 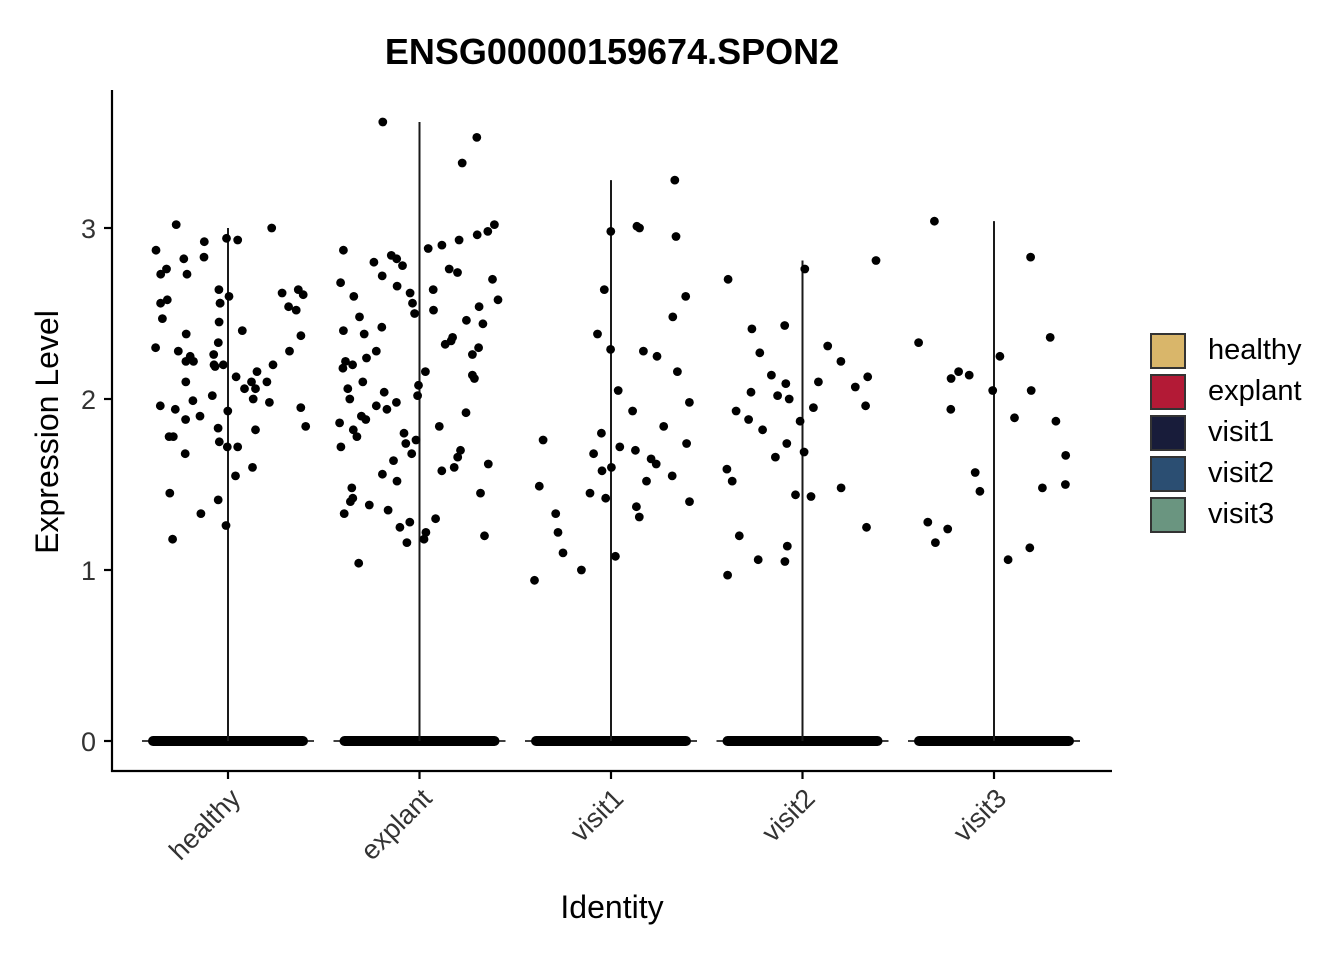 I want to click on x-axis-ticks: healthy explant visit1 visit2 visit3, so click(x=587, y=818).